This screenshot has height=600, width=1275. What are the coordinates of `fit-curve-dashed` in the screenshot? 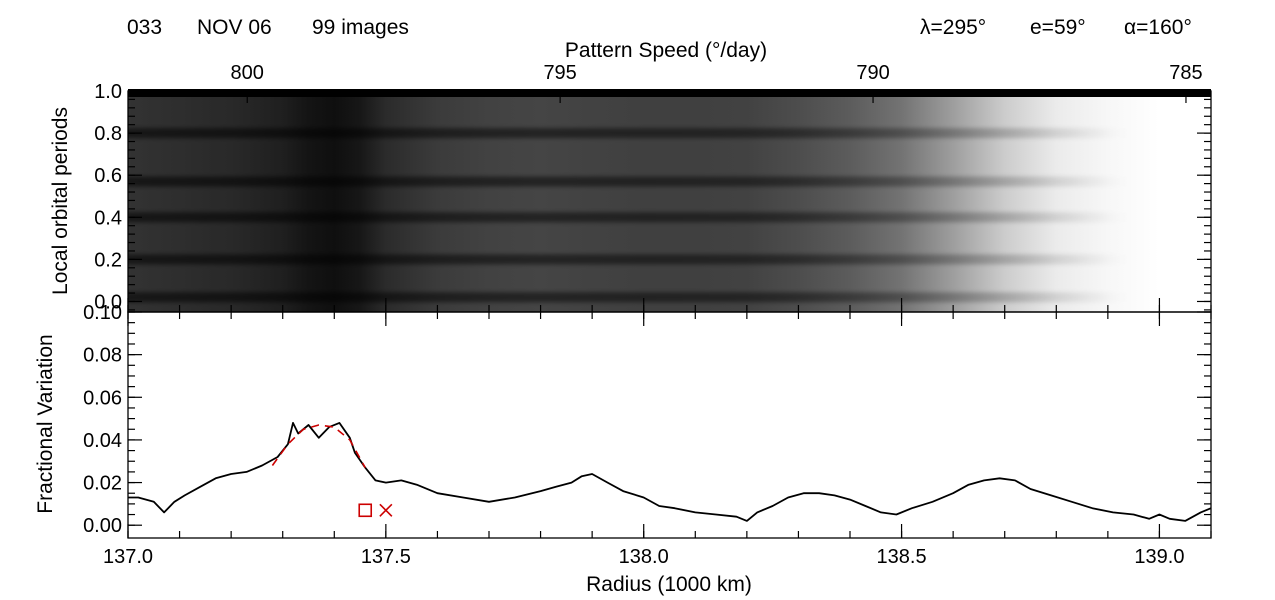 It's located at (318, 446).